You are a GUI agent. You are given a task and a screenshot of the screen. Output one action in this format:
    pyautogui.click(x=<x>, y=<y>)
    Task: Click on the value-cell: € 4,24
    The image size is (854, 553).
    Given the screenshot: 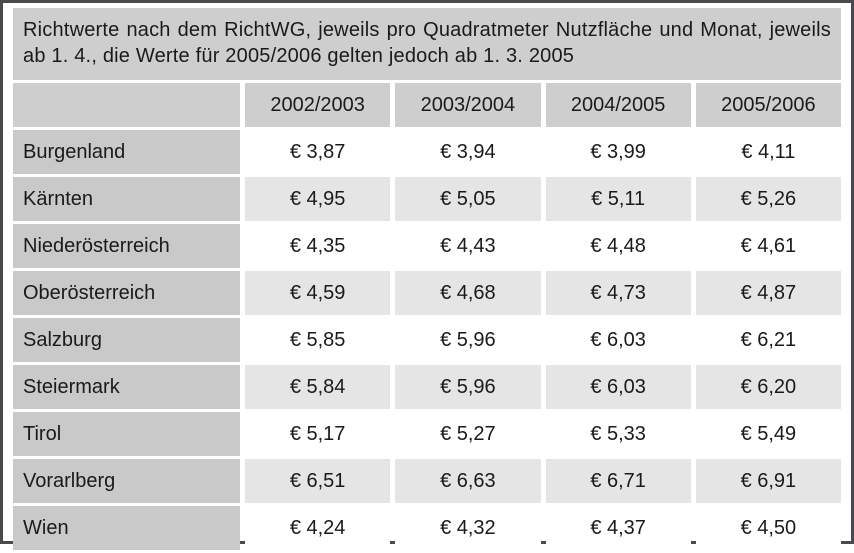 What is the action you would take?
    pyautogui.click(x=318, y=528)
    